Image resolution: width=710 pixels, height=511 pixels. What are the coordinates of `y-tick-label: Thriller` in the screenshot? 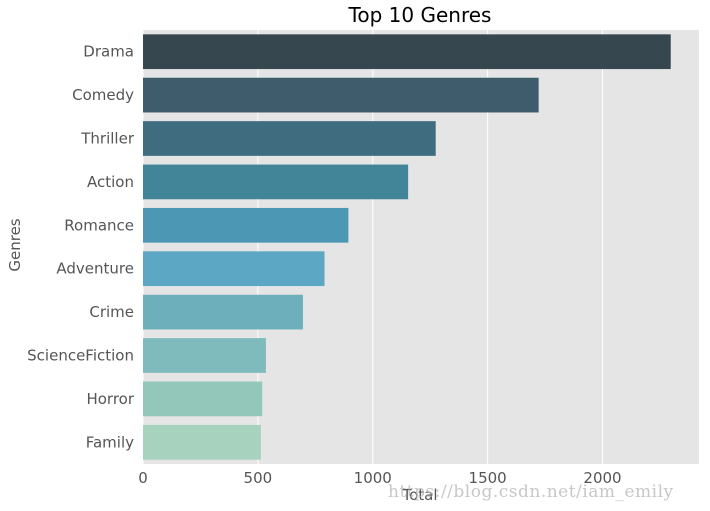 It's located at (107, 139).